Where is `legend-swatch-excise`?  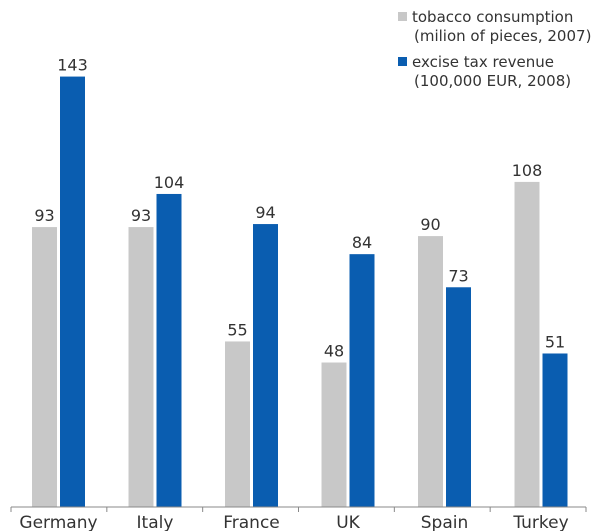 legend-swatch-excise is located at coordinates (402, 61).